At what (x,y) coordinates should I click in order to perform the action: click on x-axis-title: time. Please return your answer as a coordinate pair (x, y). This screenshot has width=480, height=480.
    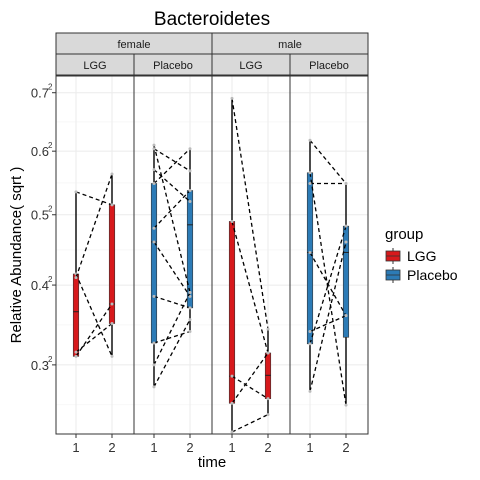
    Looking at the image, I should click on (212, 462).